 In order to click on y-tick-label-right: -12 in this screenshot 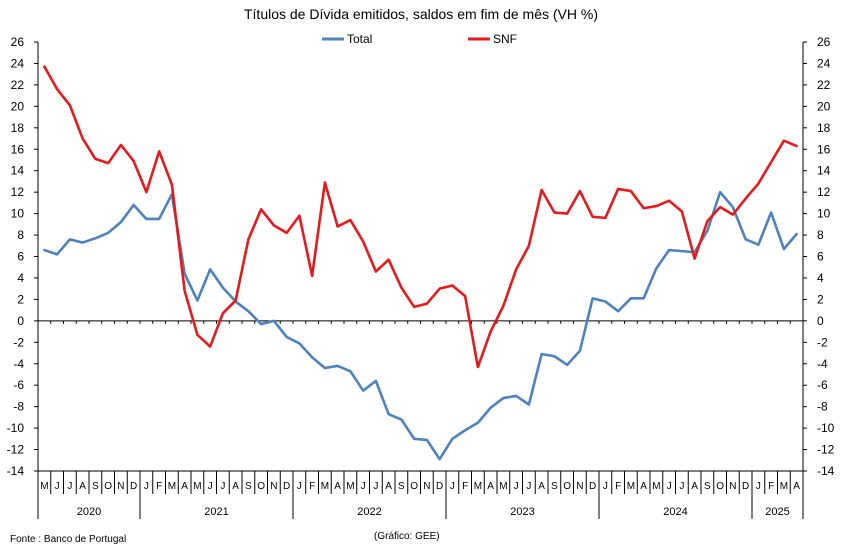, I will do `click(826, 450)`.